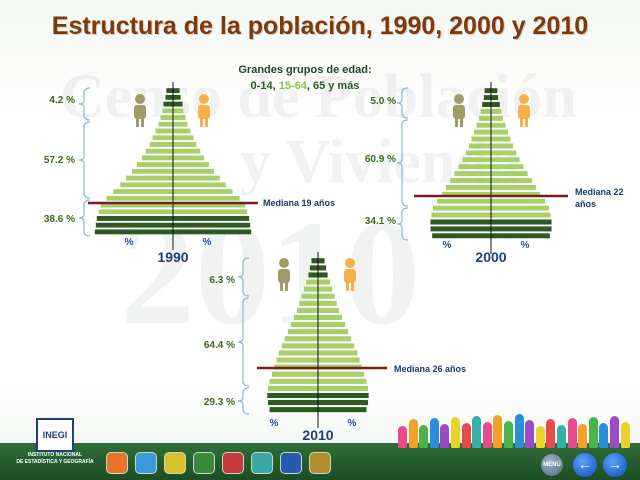 The width and height of the screenshot is (640, 480). What do you see at coordinates (347, 286) in the screenshot?
I see `pyramid-2010-woman-icon-leg-l` at bounding box center [347, 286].